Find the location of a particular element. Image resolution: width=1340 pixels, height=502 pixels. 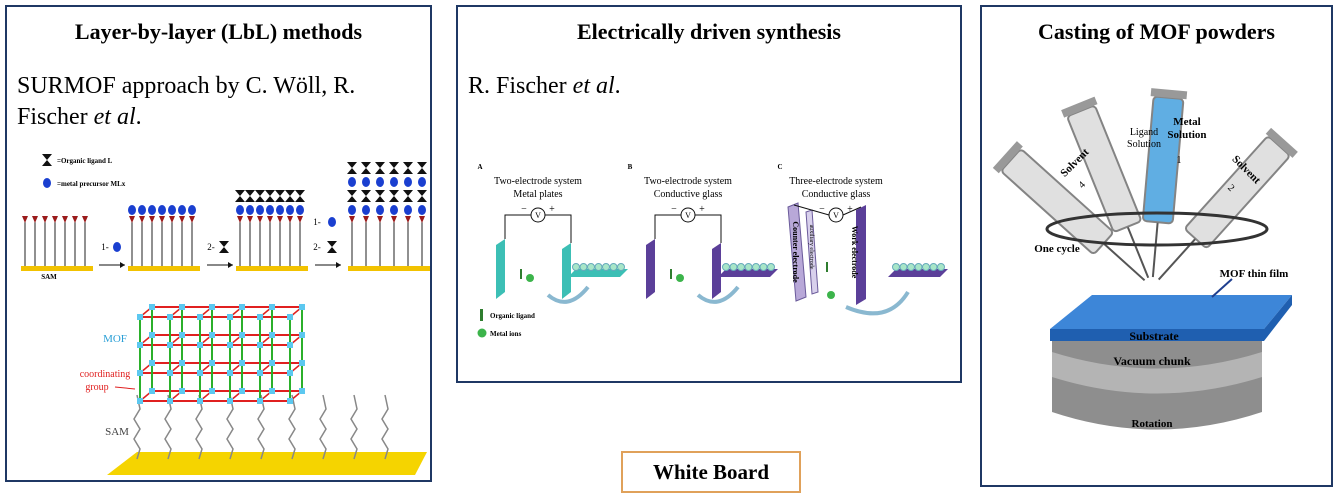

barrel is located at coordinates (1237, 192).